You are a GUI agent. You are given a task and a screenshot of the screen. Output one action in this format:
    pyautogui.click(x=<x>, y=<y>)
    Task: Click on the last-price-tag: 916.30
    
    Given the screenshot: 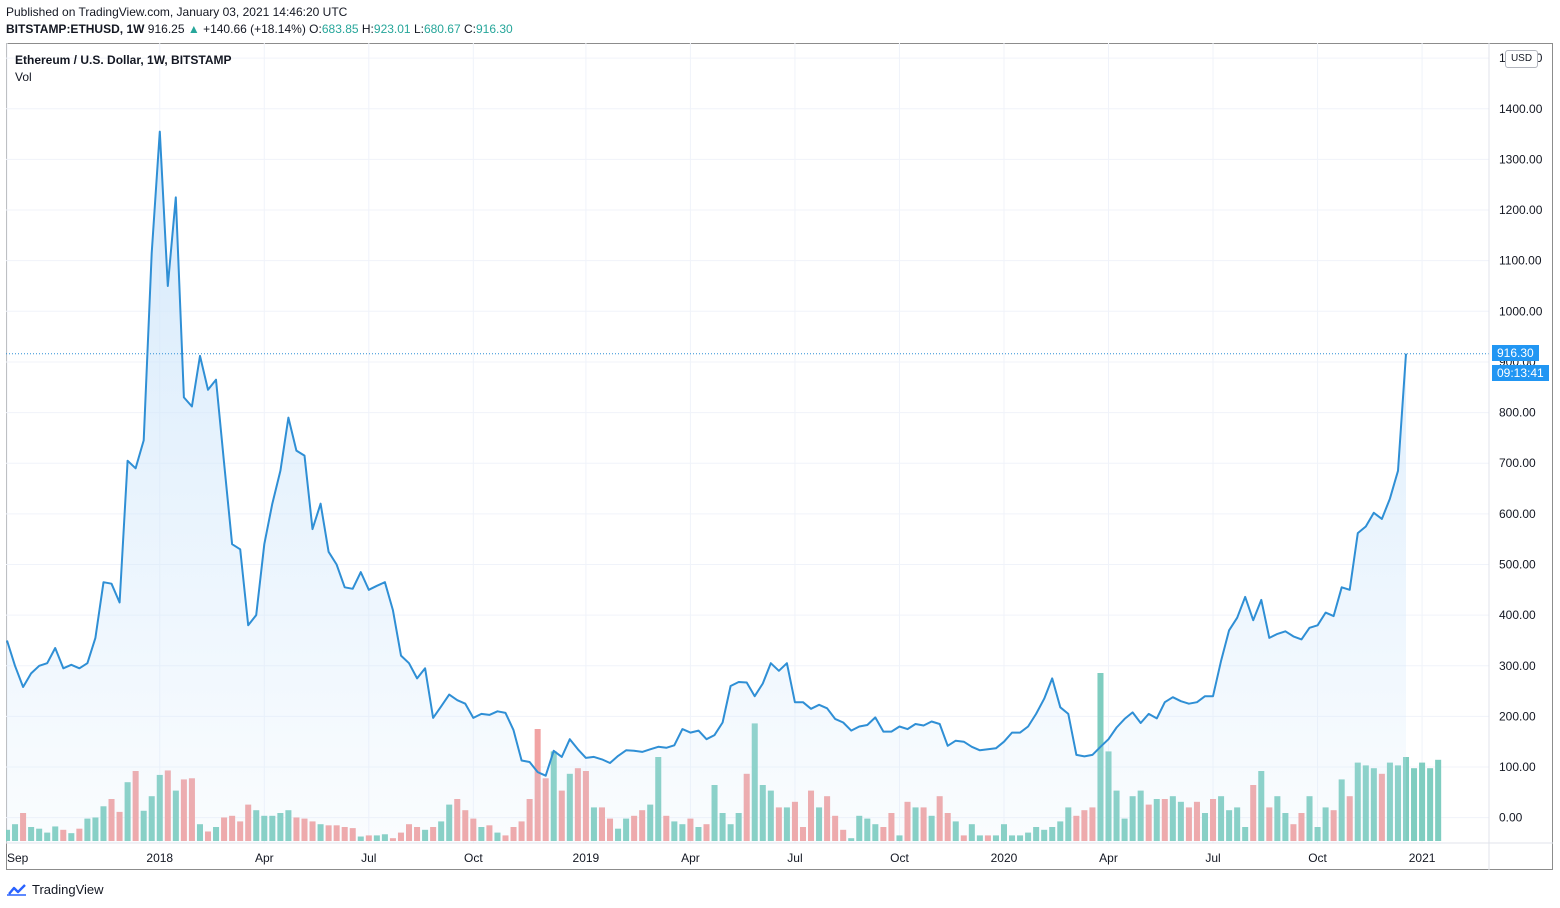 What is the action you would take?
    pyautogui.click(x=1515, y=352)
    